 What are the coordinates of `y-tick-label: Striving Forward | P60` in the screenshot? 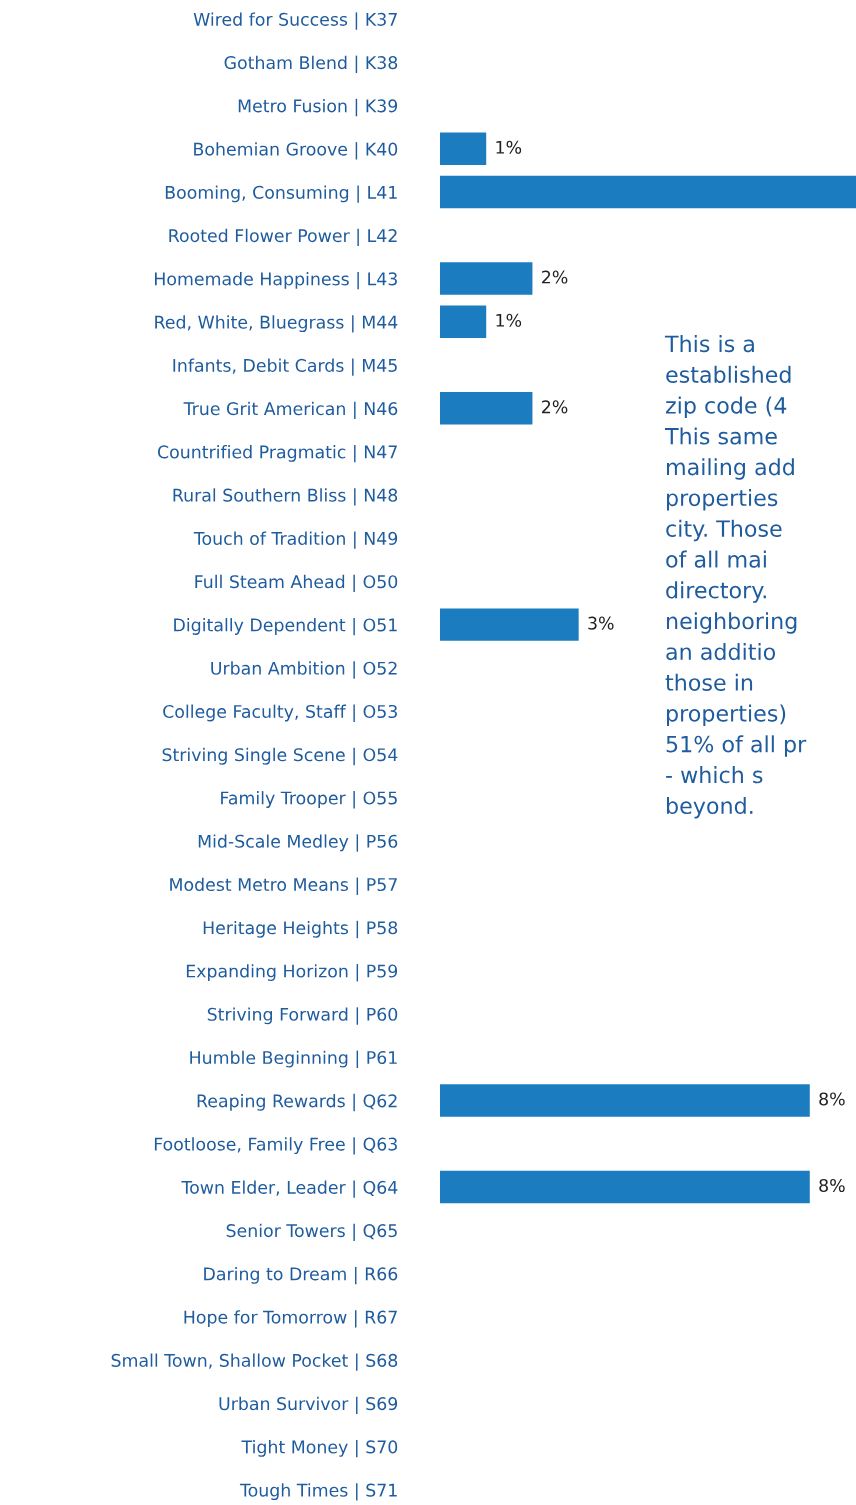 It's located at (302, 1016).